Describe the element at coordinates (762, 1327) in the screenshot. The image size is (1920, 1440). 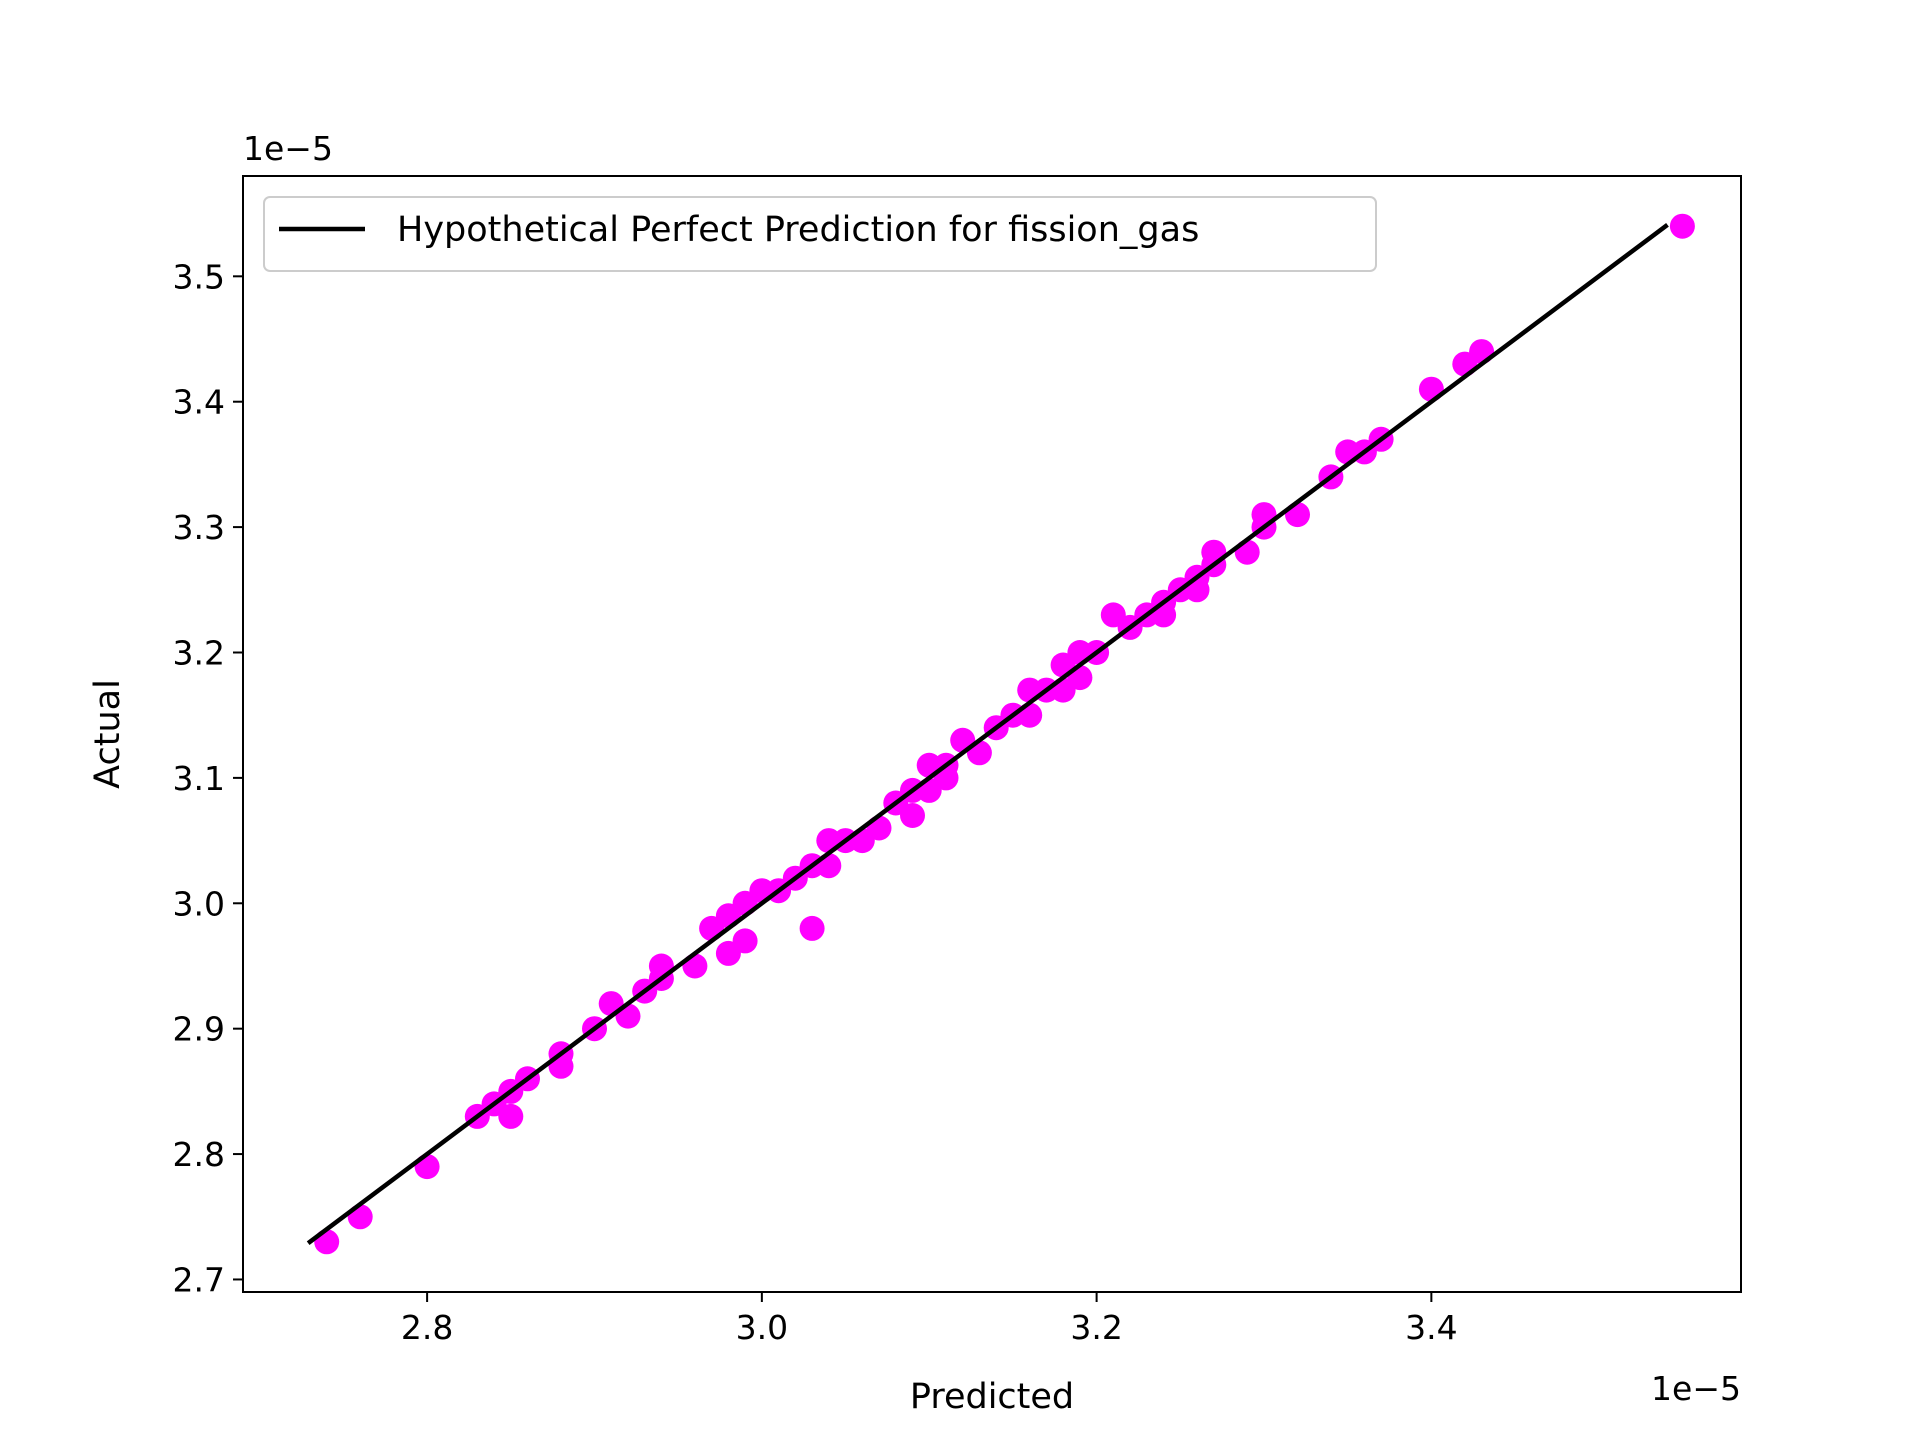
I see `x-tick-label: 3.0` at that location.